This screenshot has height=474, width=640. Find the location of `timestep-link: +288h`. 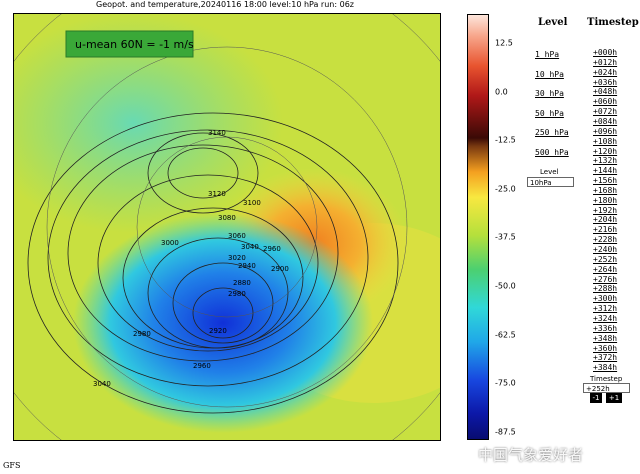

timestep-link: +288h is located at coordinates (605, 289).